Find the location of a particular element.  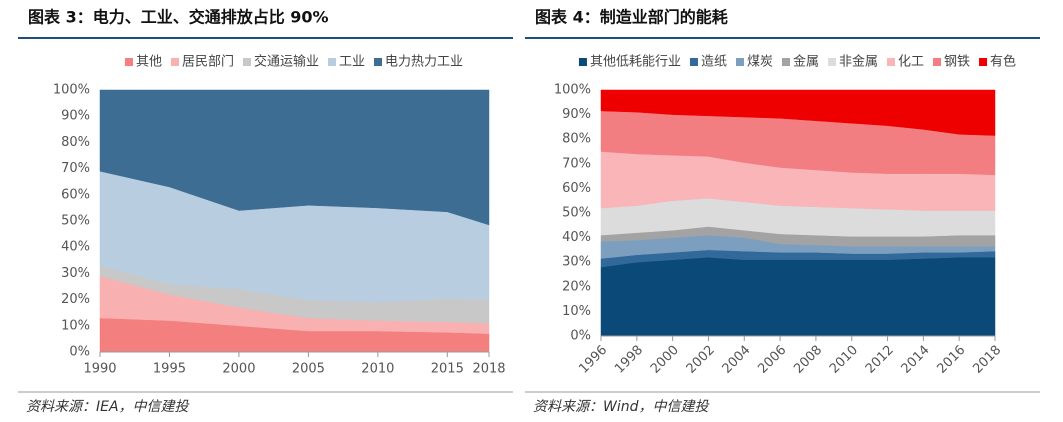

legend-label: 钢铁 is located at coordinates (957, 62).